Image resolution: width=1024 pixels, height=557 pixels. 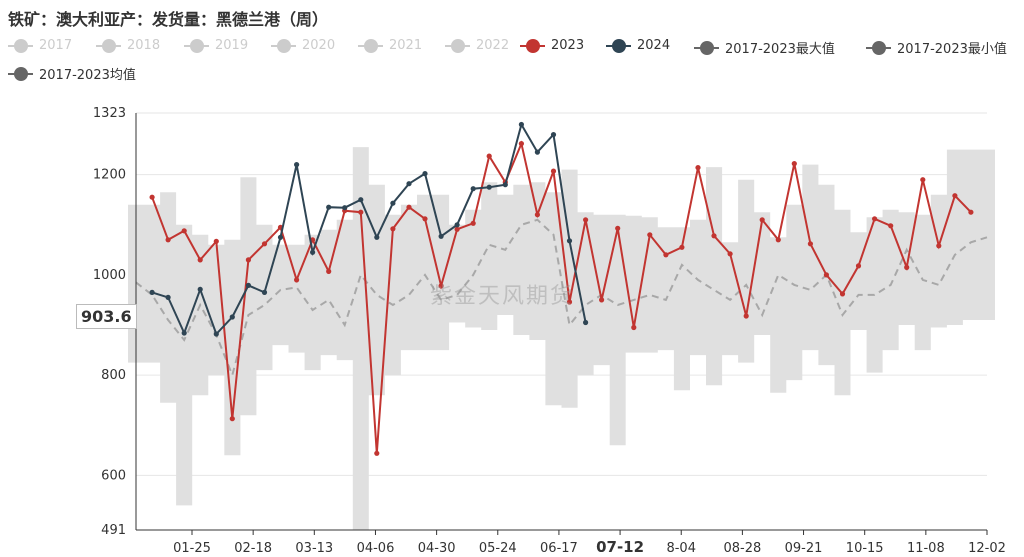 What do you see at coordinates (952, 49) in the screenshot?
I see `legend-label: 2017-2023最小值` at bounding box center [952, 49].